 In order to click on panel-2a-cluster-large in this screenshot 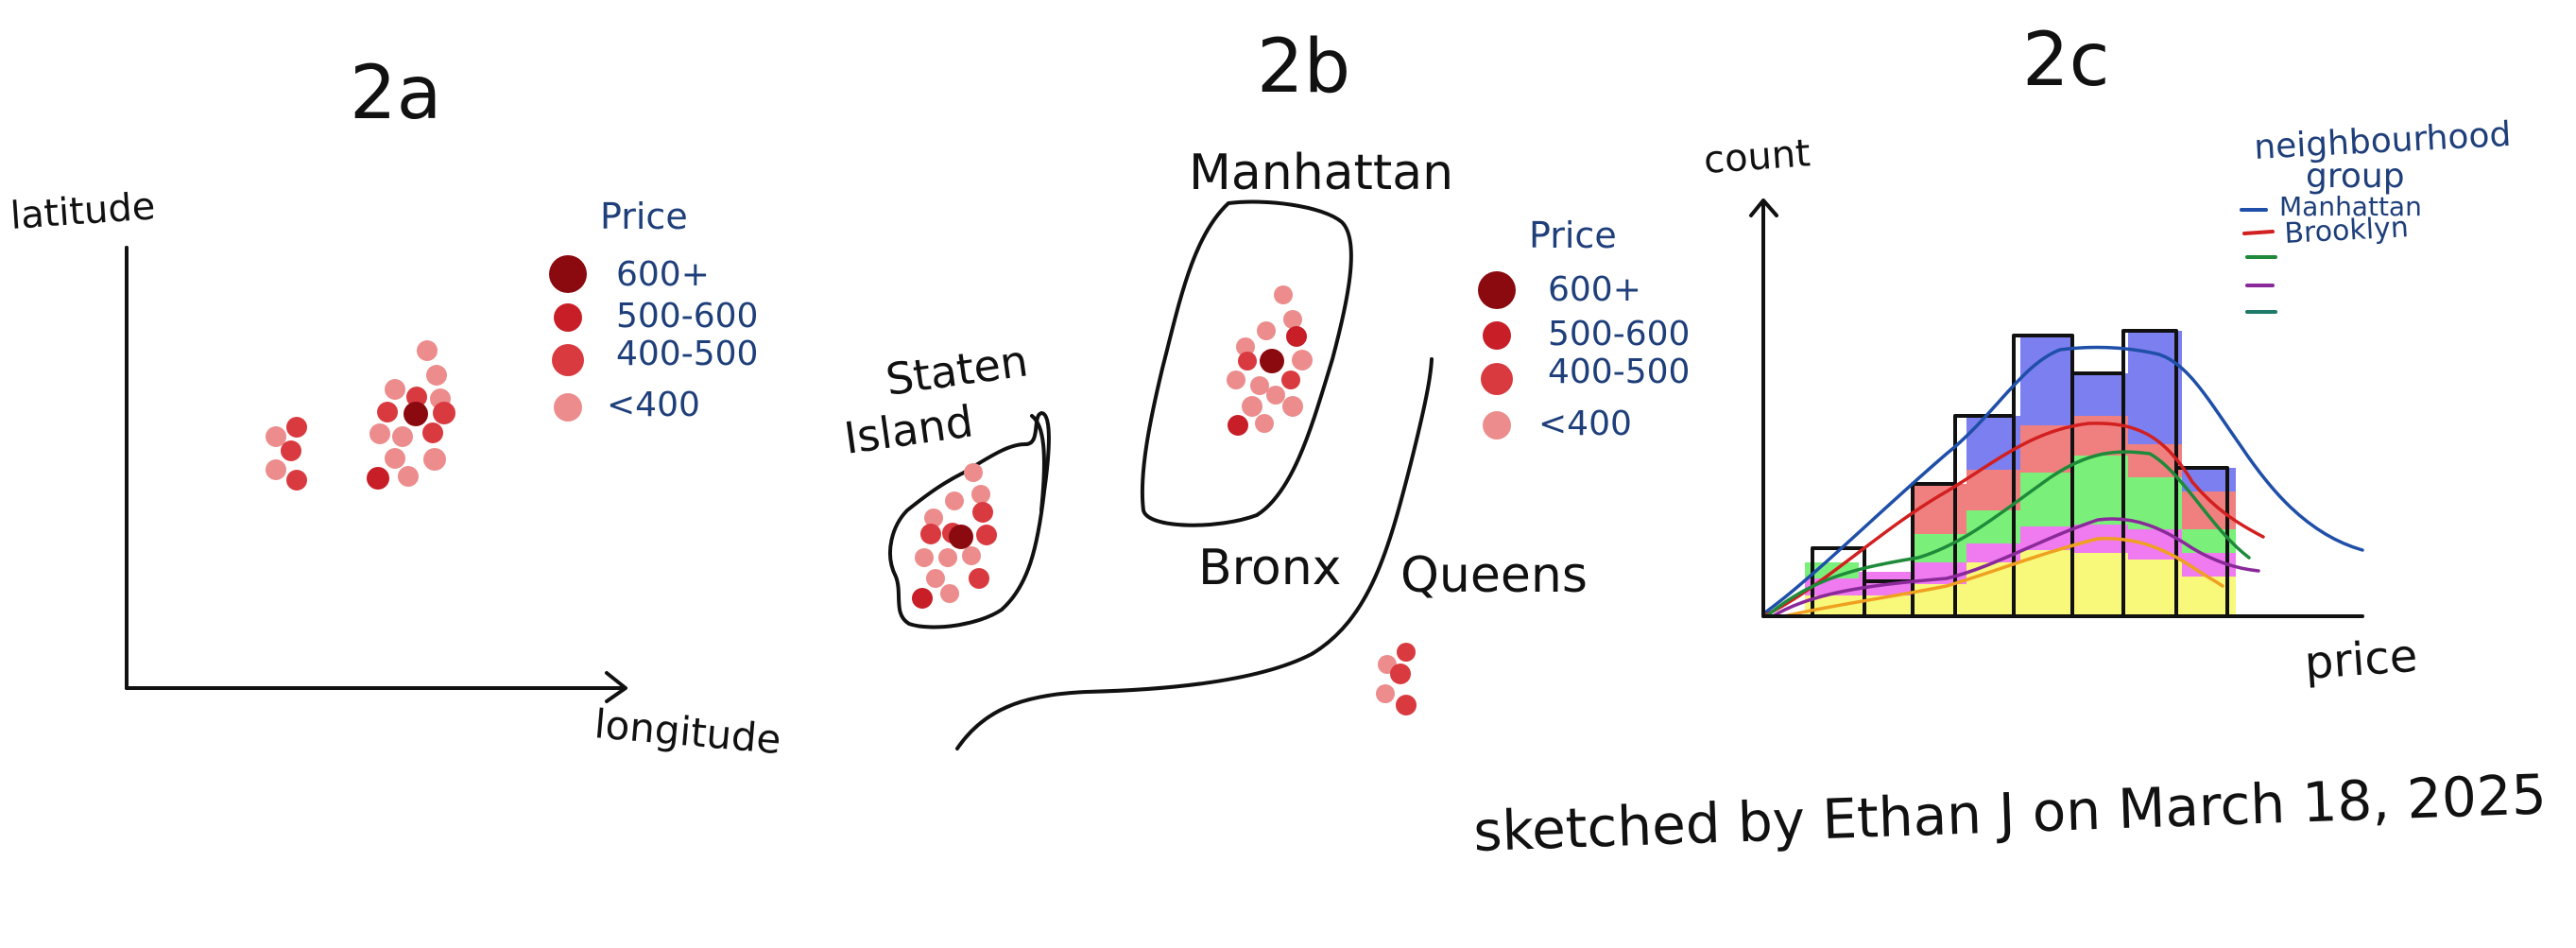, I will do `click(411, 415)`.